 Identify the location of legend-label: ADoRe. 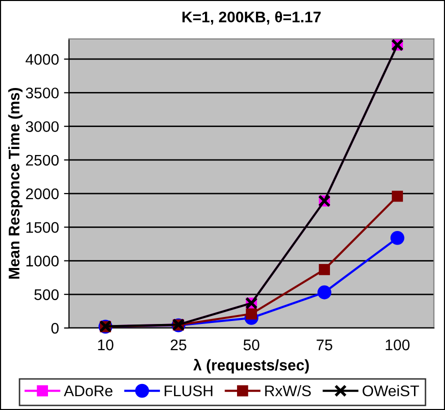
(88, 391).